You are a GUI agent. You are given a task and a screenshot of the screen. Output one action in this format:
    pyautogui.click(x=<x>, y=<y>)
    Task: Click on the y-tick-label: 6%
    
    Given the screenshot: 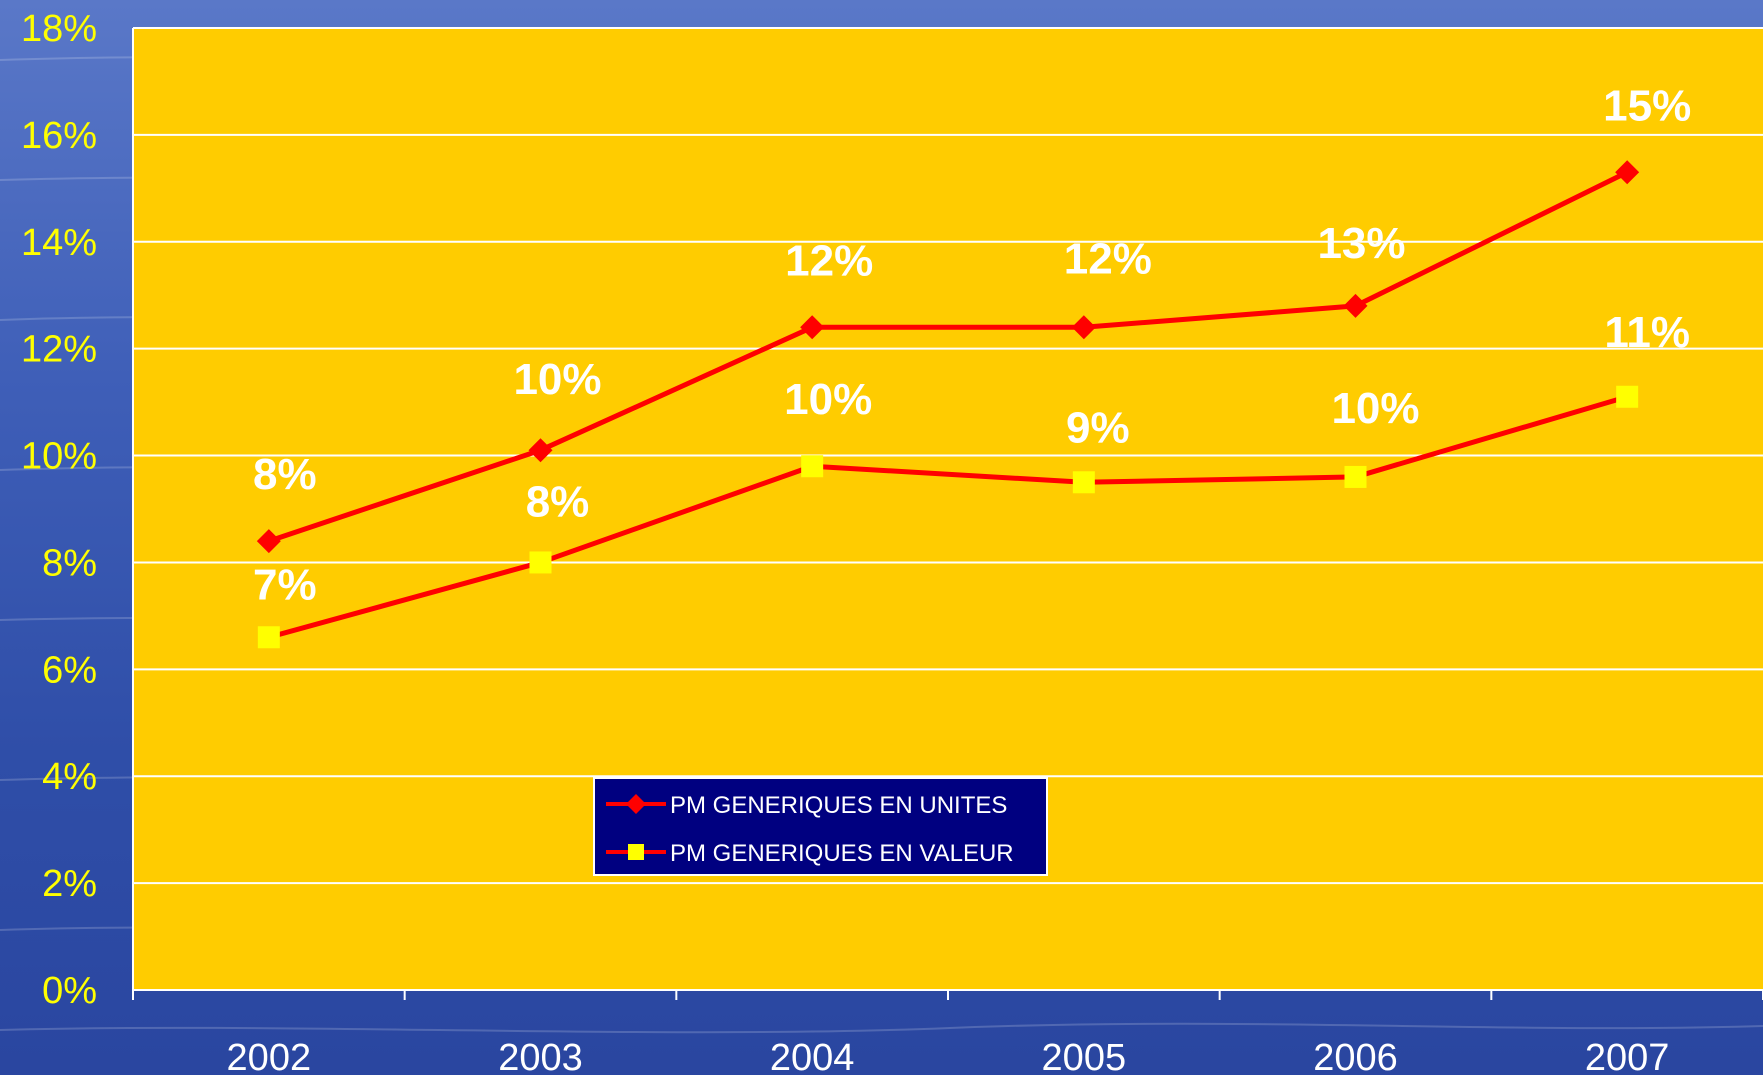 What is the action you would take?
    pyautogui.click(x=69, y=670)
    